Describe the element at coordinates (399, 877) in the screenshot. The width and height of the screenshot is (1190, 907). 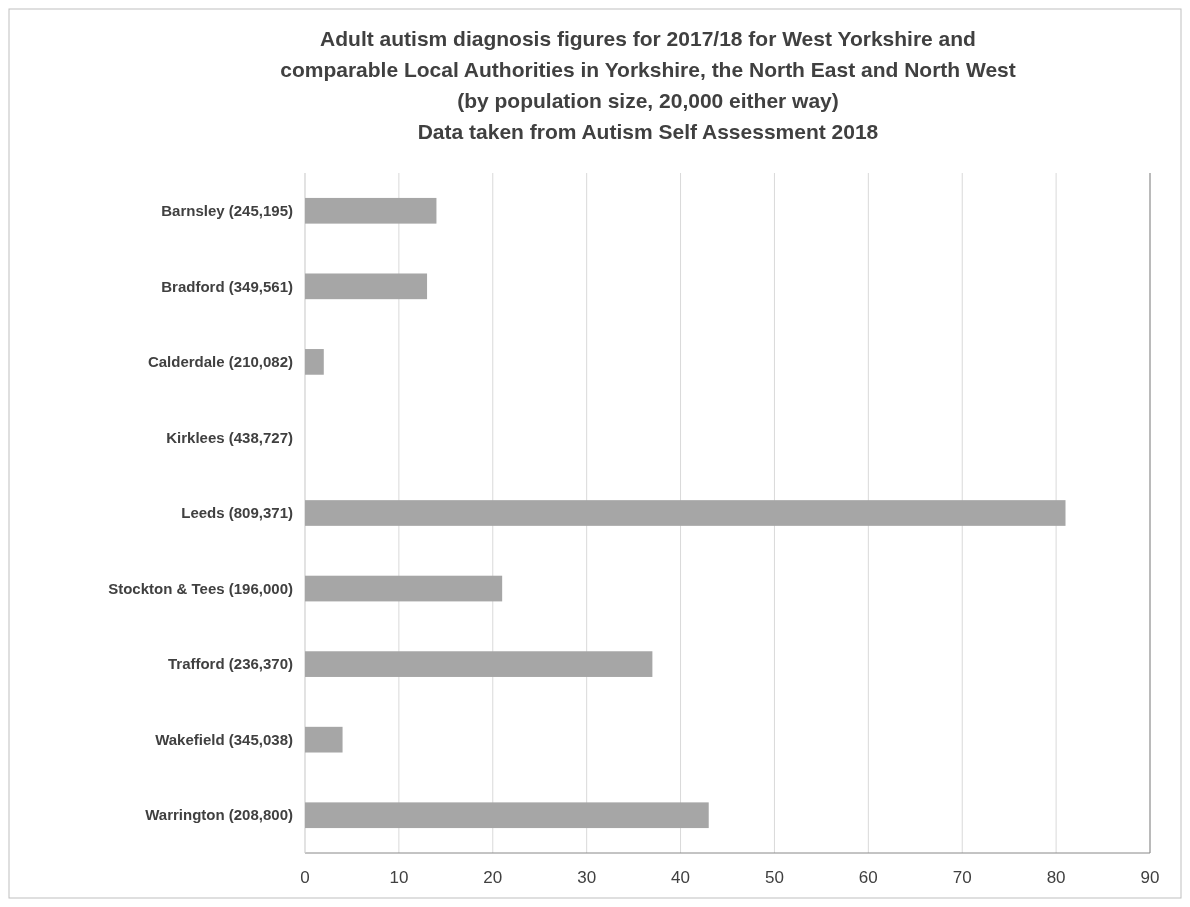
I see `x-tick-label: 10` at that location.